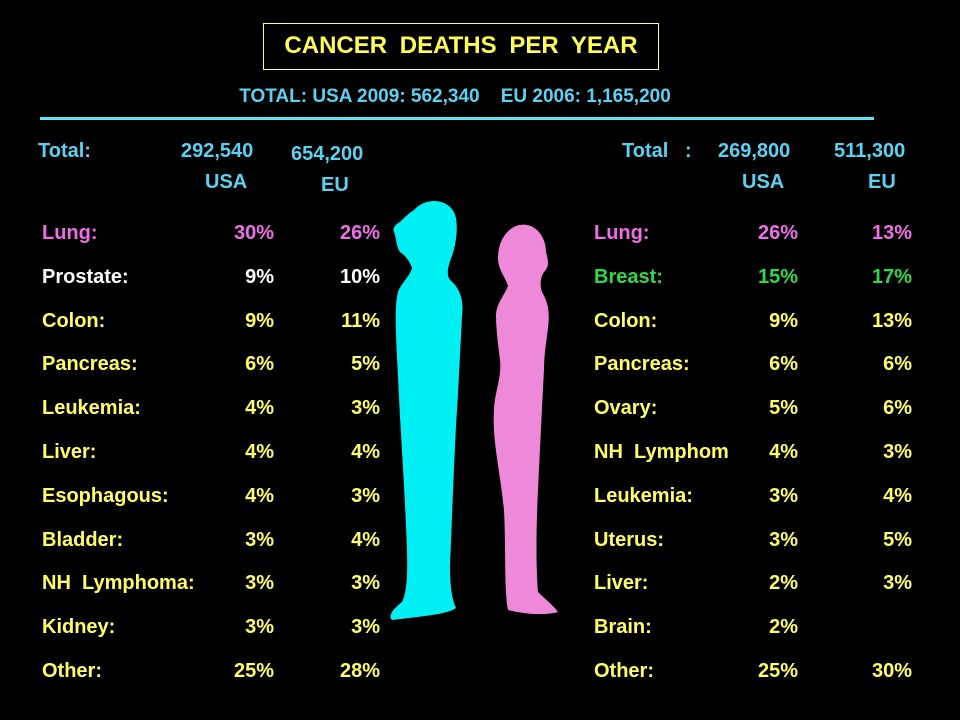  I want to click on male-row-2: Prostate: 9% 10%, so click(212, 281).